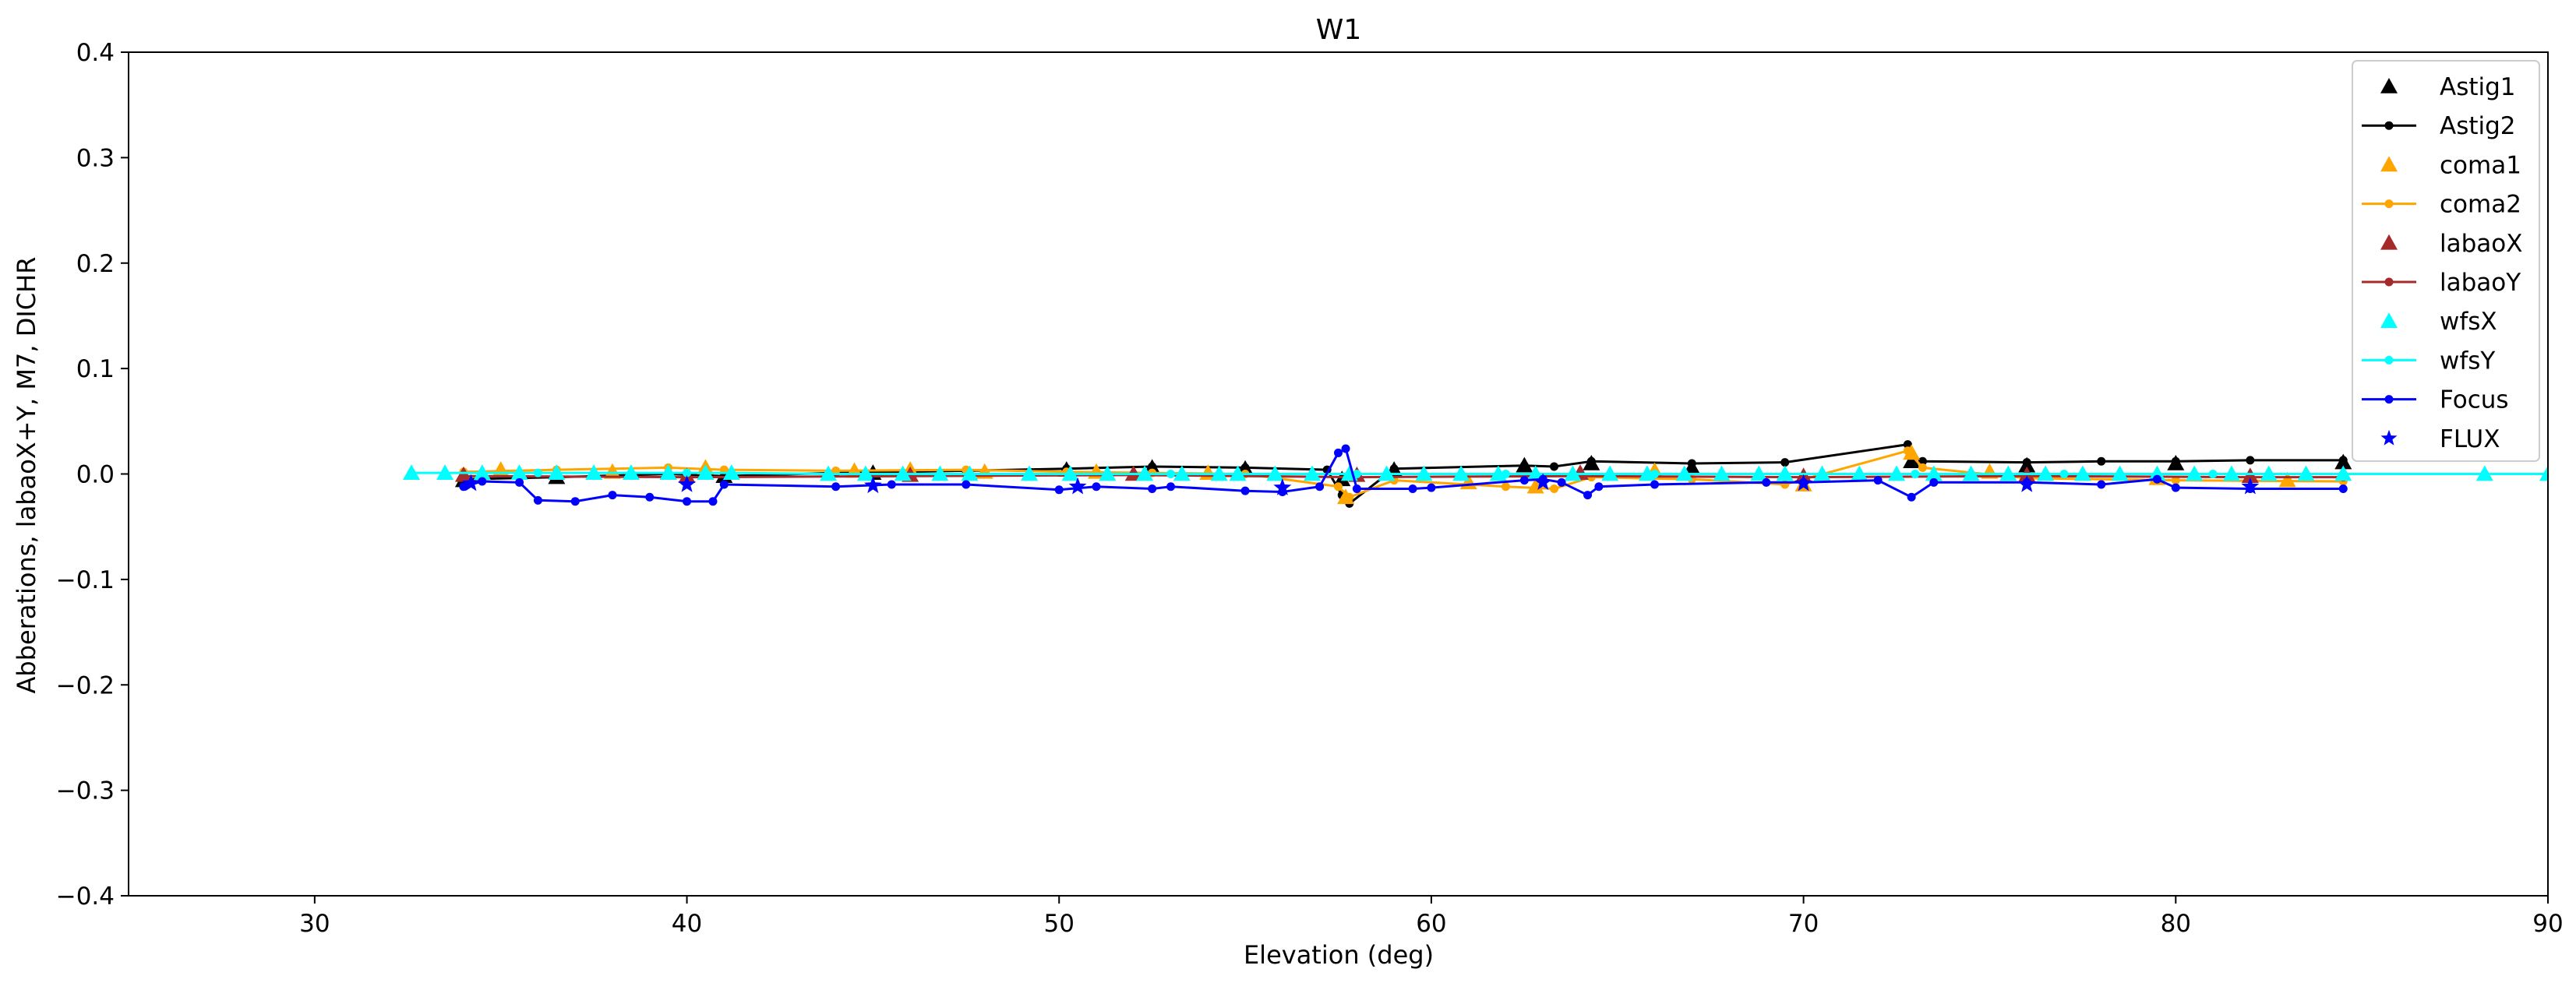  Describe the element at coordinates (2428, 361) in the screenshot. I see `legend-item-wfsy: wfsY` at that location.